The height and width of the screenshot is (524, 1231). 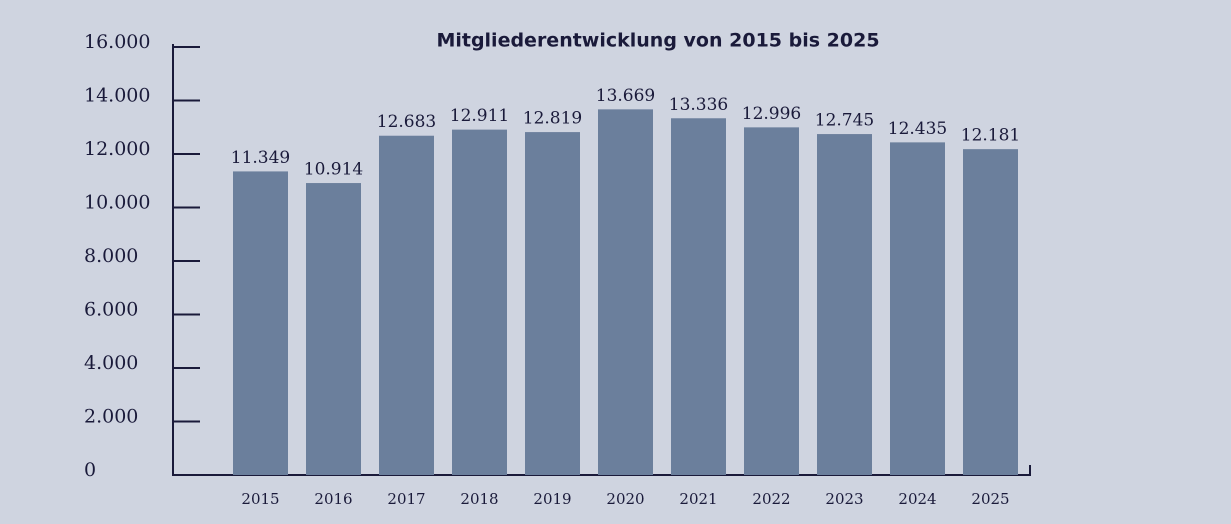 What do you see at coordinates (625, 96) in the screenshot?
I see `value-label: 13.669` at bounding box center [625, 96].